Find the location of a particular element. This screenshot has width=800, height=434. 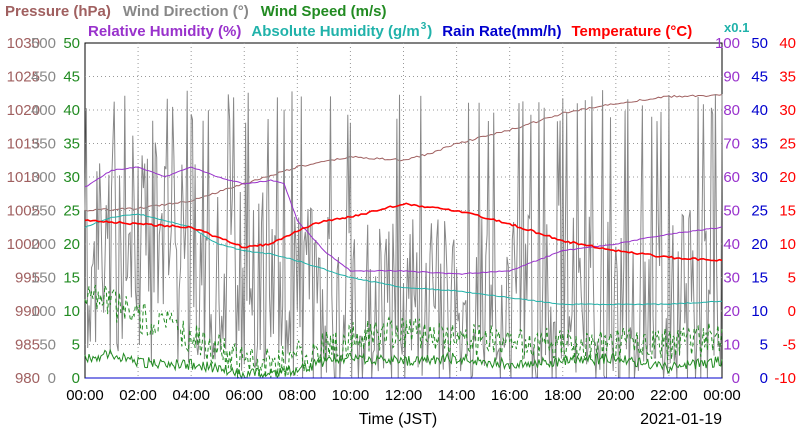

tick-label-wind_speed: 15 is located at coordinates (71, 278).